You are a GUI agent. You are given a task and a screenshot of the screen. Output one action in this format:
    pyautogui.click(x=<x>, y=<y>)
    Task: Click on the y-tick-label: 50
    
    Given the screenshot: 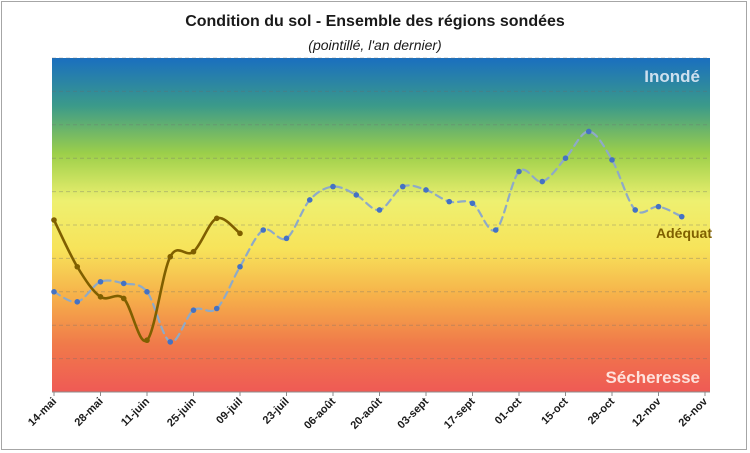 What is the action you would take?
    pyautogui.click(x=39, y=225)
    